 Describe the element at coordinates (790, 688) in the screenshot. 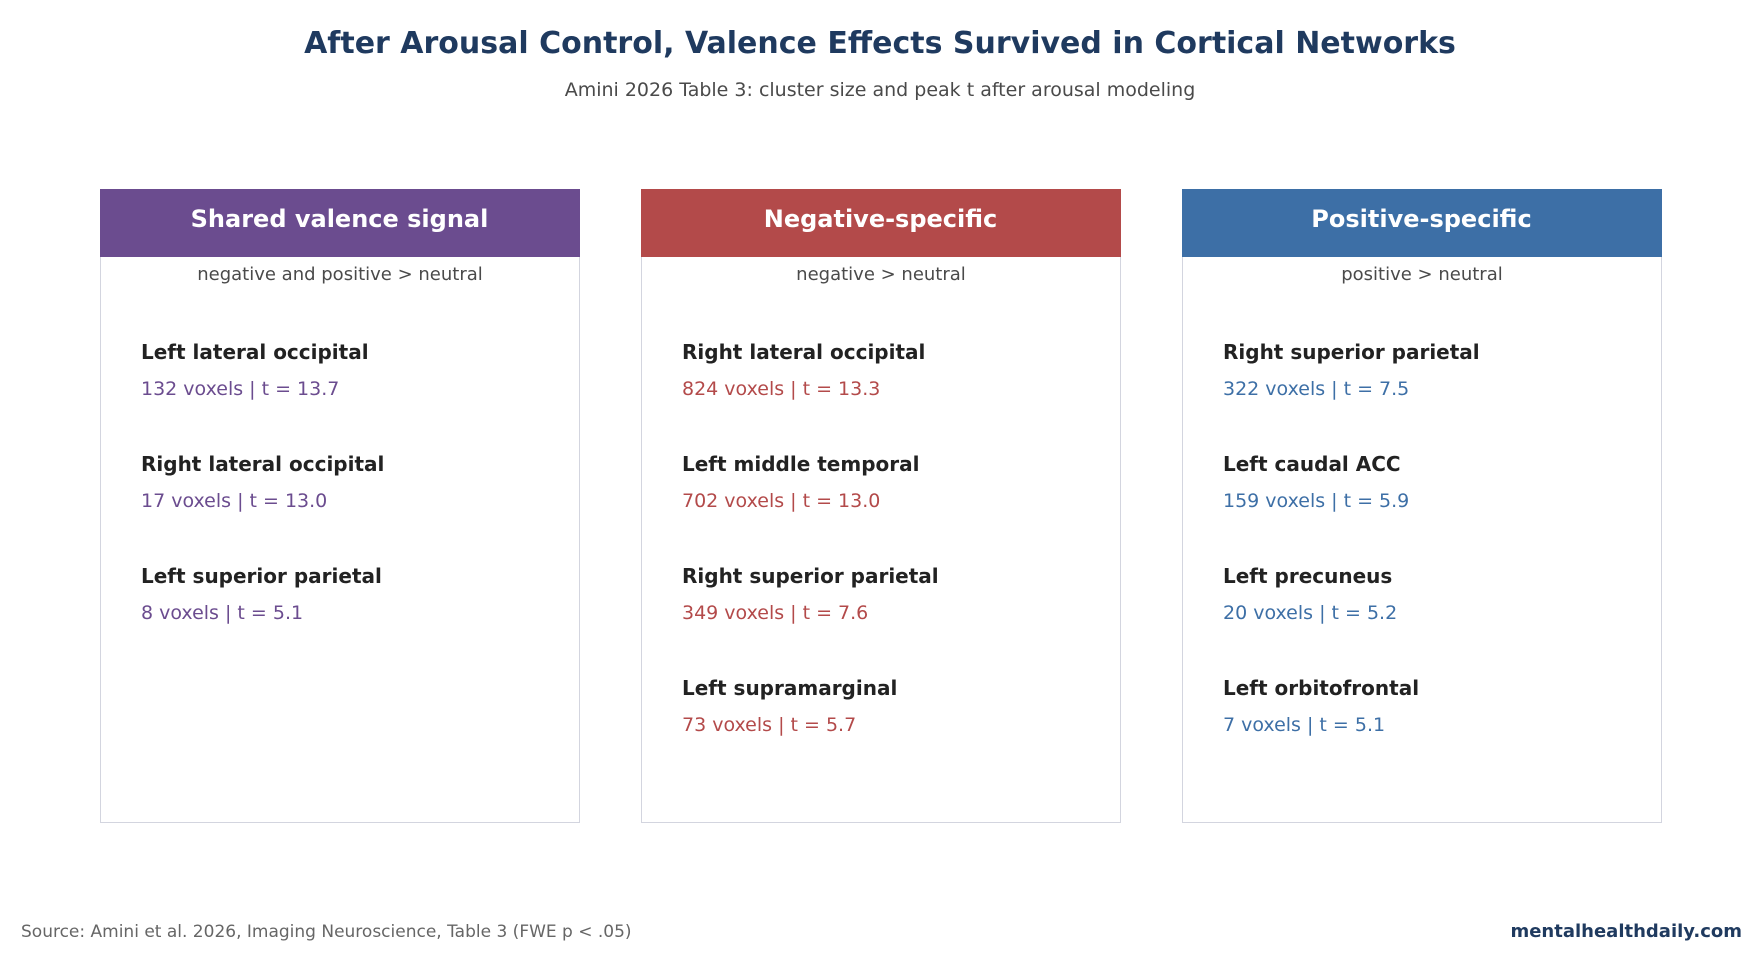

I see `region-name: Left supramarginal` at that location.